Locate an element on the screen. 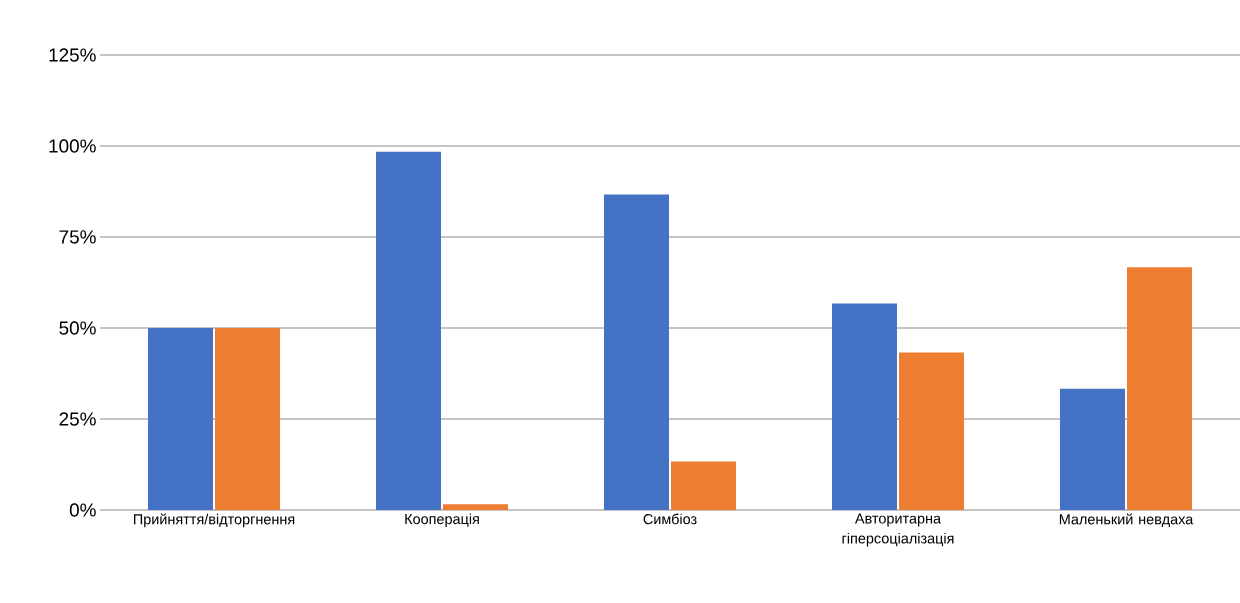  y-tick-label: 100% is located at coordinates (72, 146).